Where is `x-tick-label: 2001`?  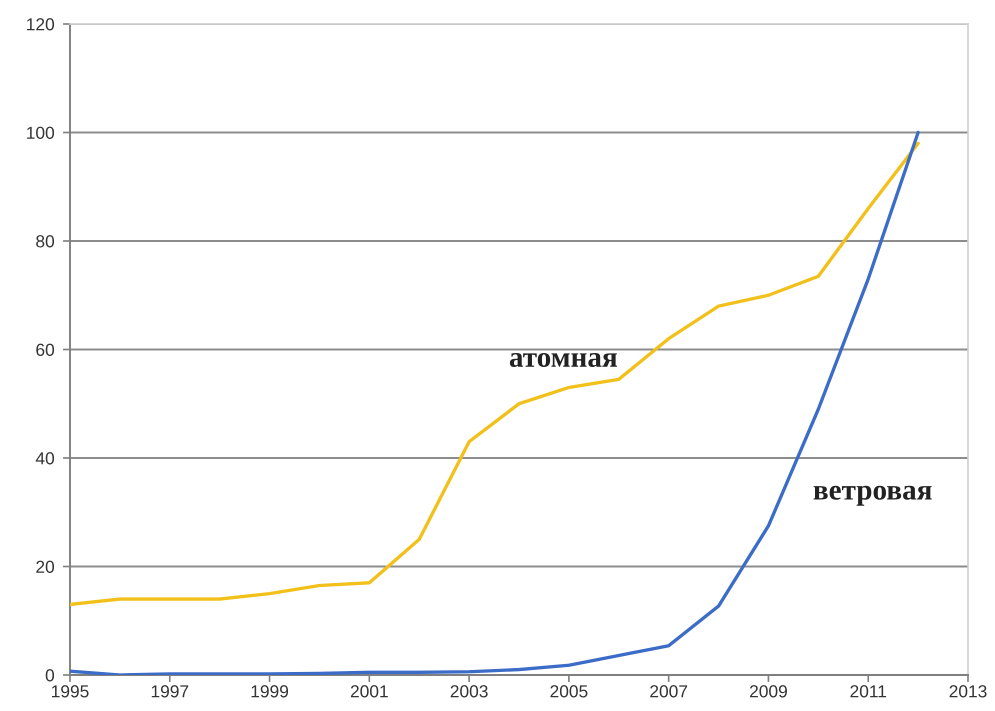
x-tick-label: 2001 is located at coordinates (369, 691).